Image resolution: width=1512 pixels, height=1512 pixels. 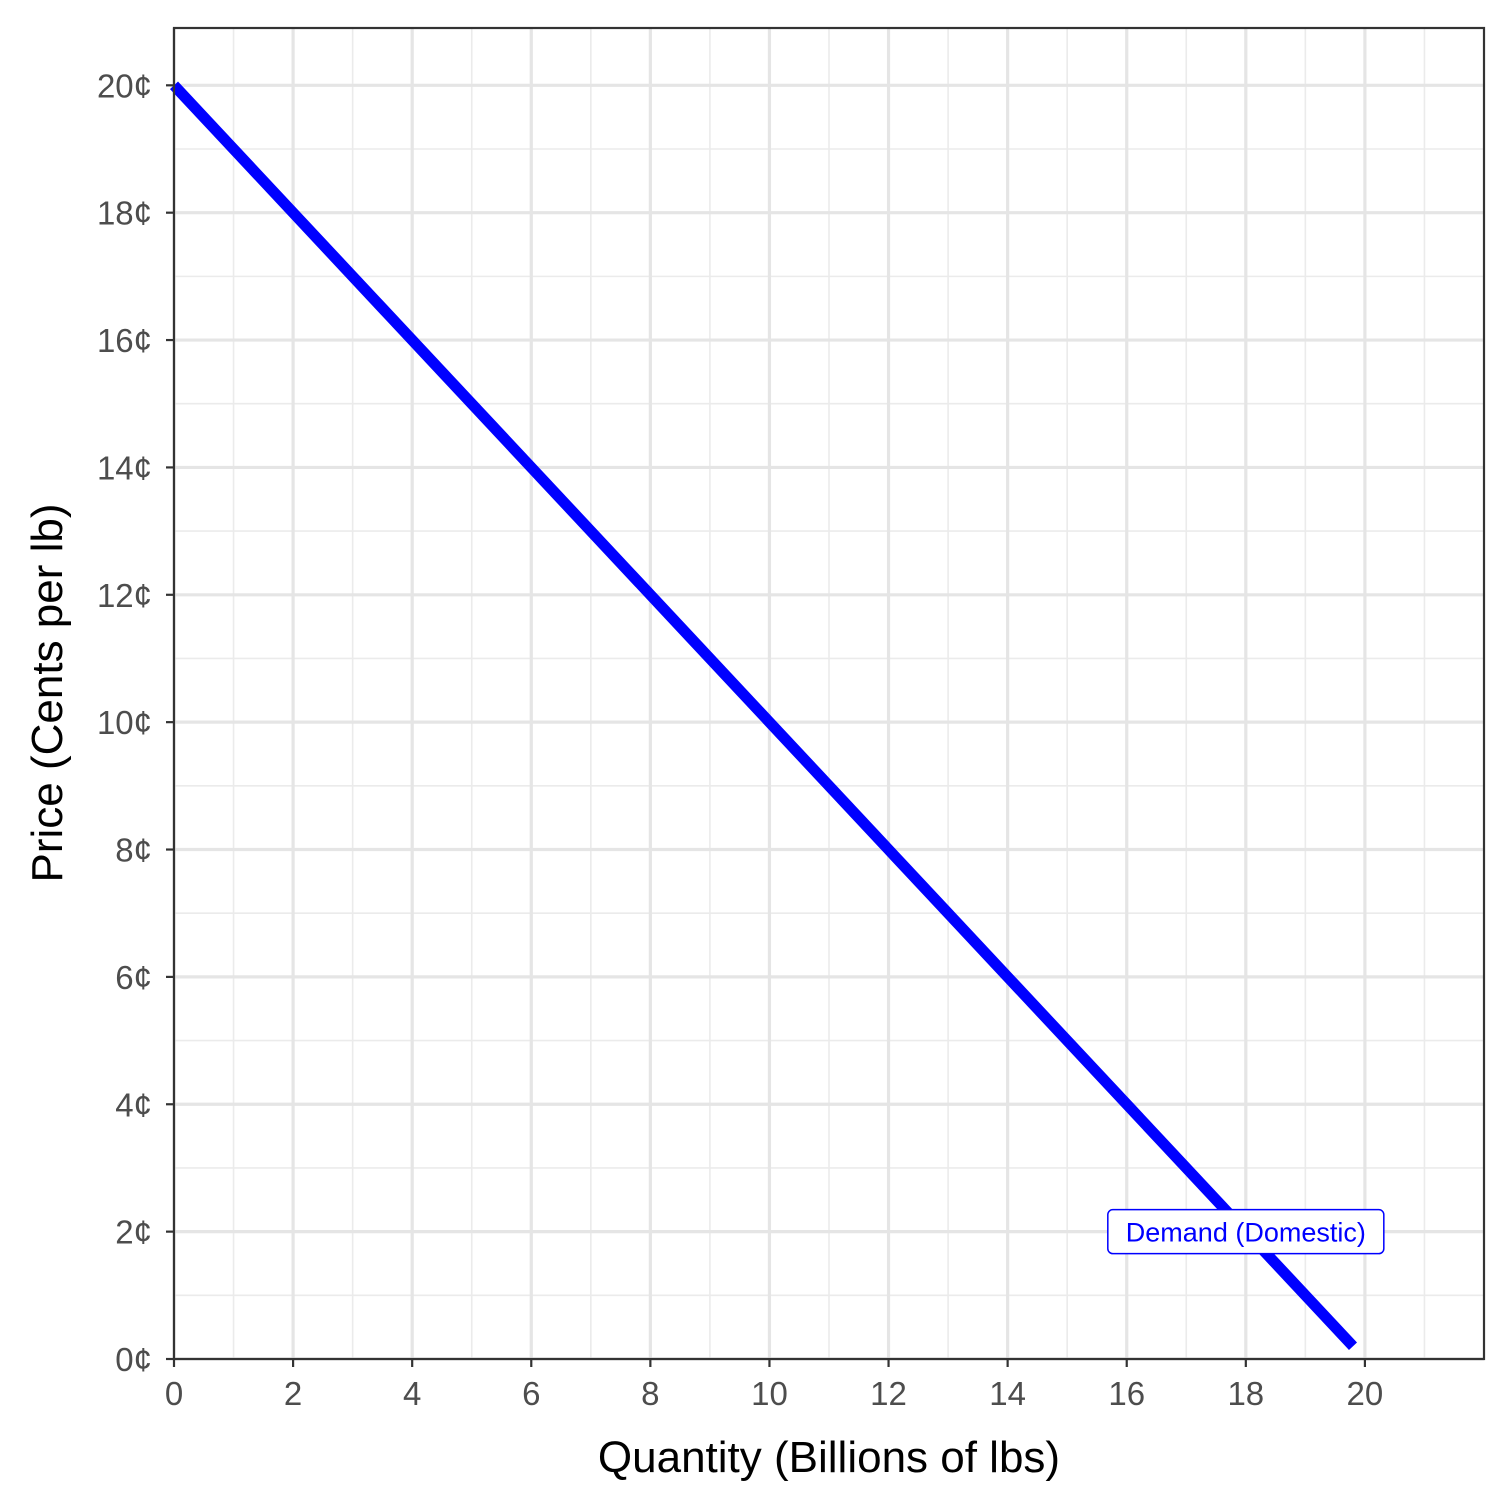 I want to click on y-tick-label: 20¢, so click(x=124, y=85).